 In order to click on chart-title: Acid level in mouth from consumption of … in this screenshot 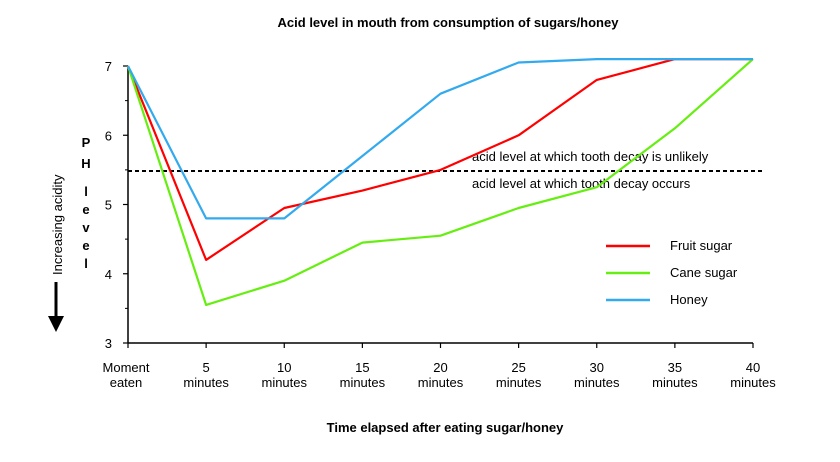, I will do `click(449, 22)`.